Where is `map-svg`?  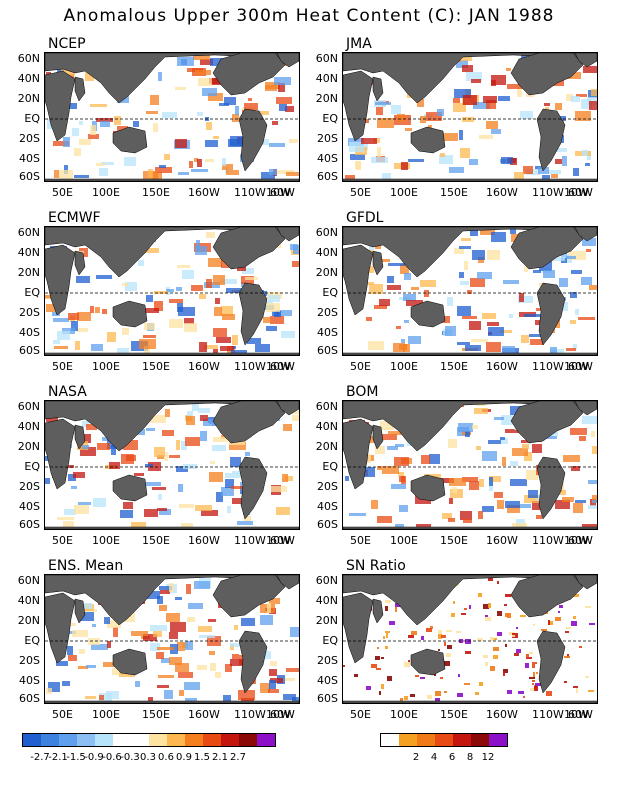 map-svg is located at coordinates (470, 639).